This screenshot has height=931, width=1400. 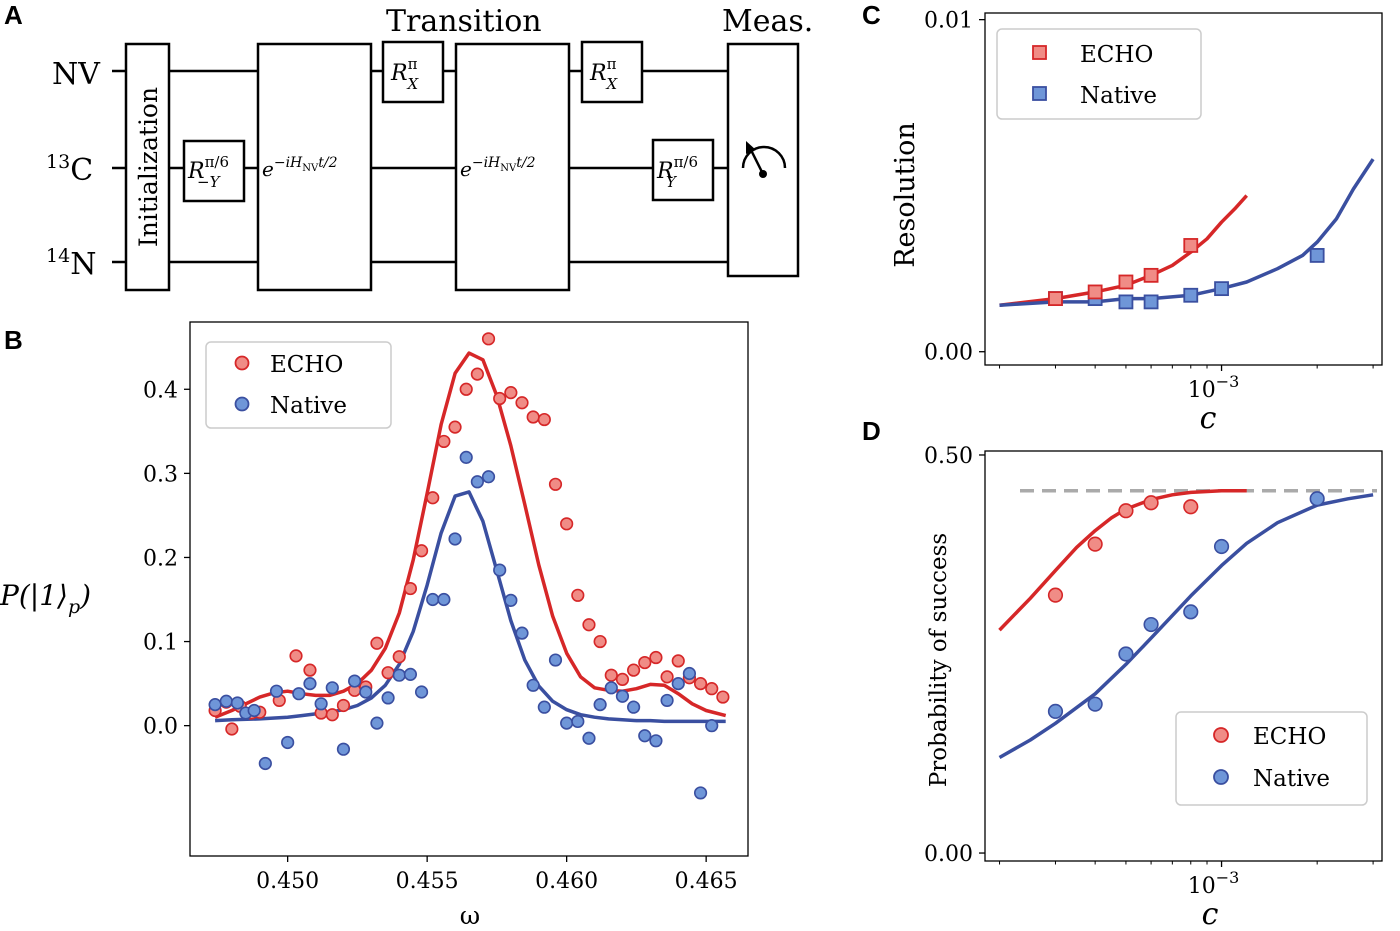 I want to click on legend-c-echo-marker, so click(x=1039, y=52).